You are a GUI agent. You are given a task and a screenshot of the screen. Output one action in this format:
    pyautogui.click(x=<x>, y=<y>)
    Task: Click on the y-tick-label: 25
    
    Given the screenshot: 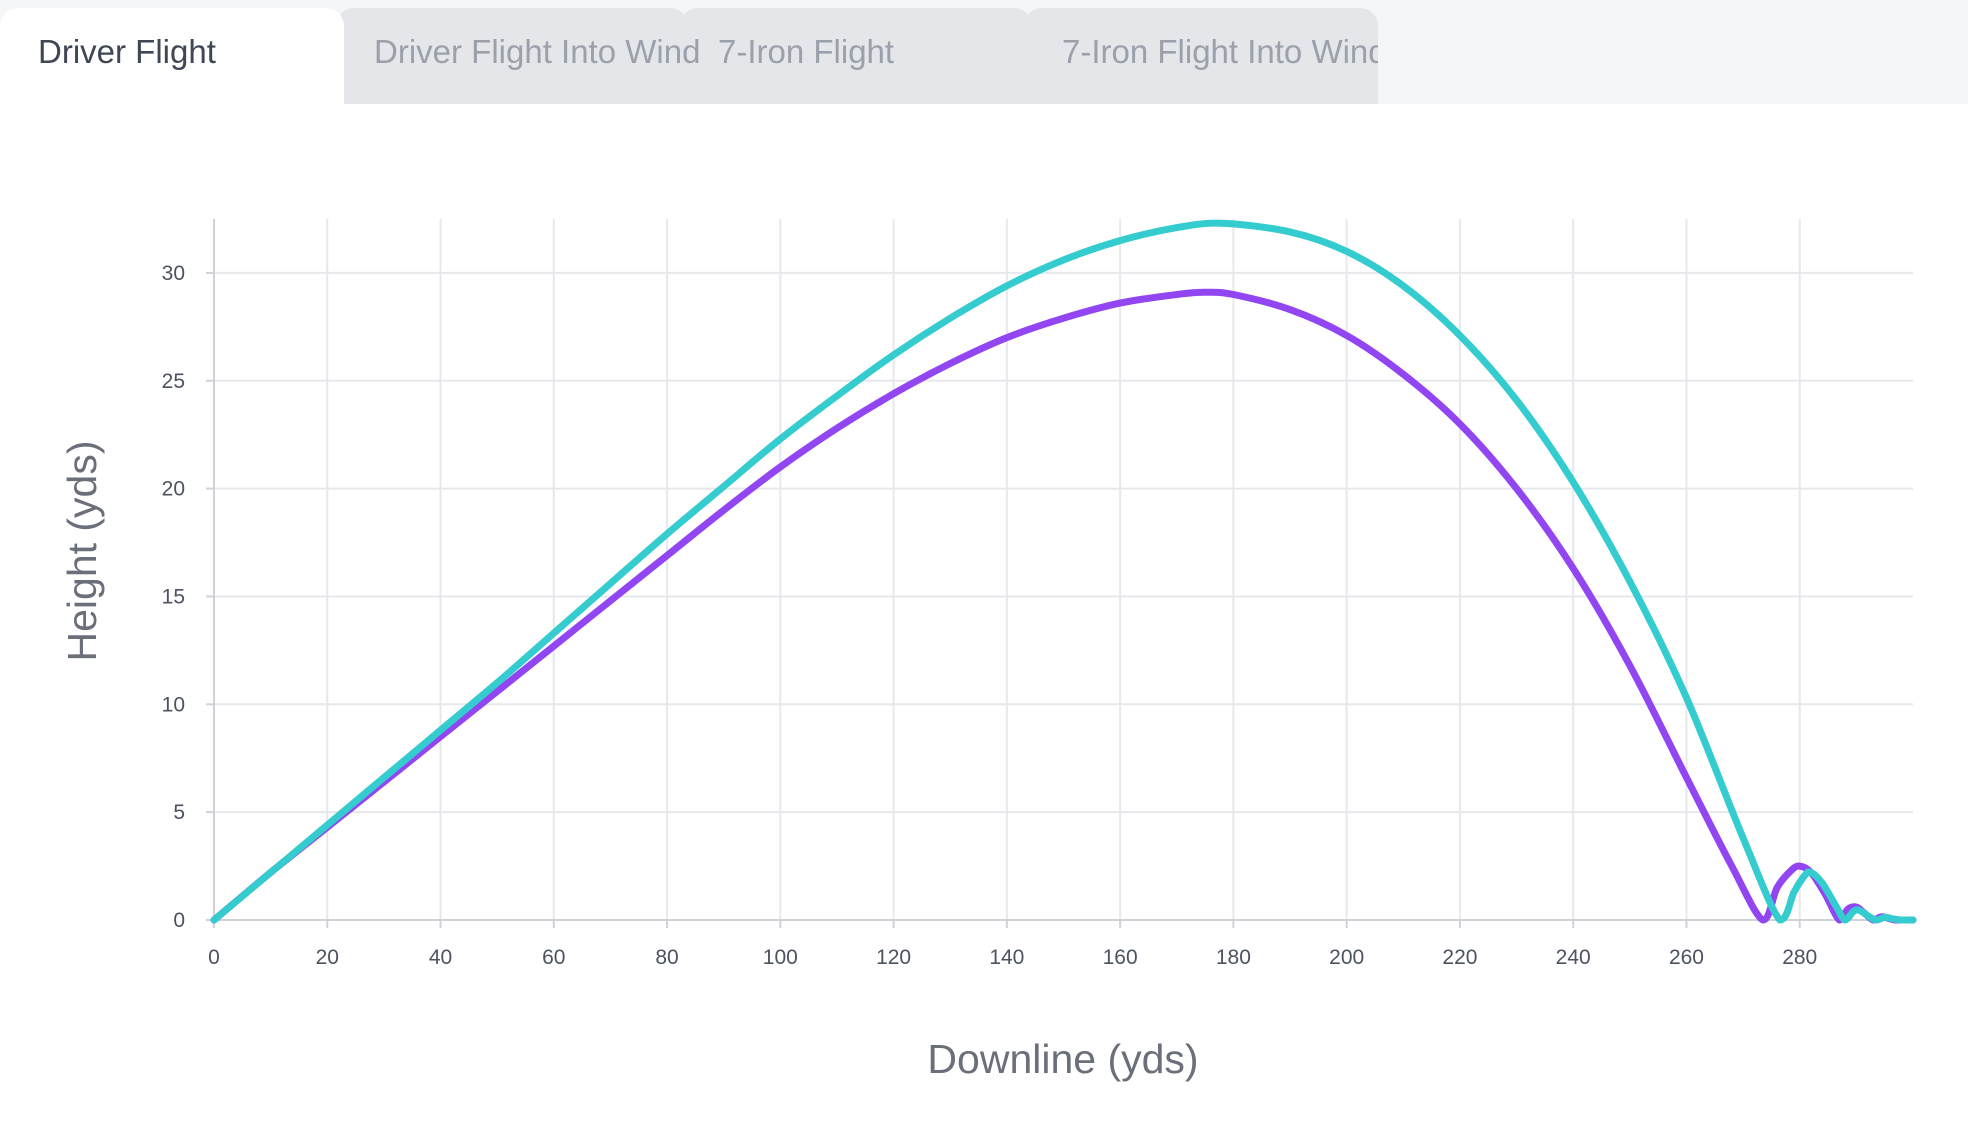 What is the action you would take?
    pyautogui.click(x=173, y=381)
    